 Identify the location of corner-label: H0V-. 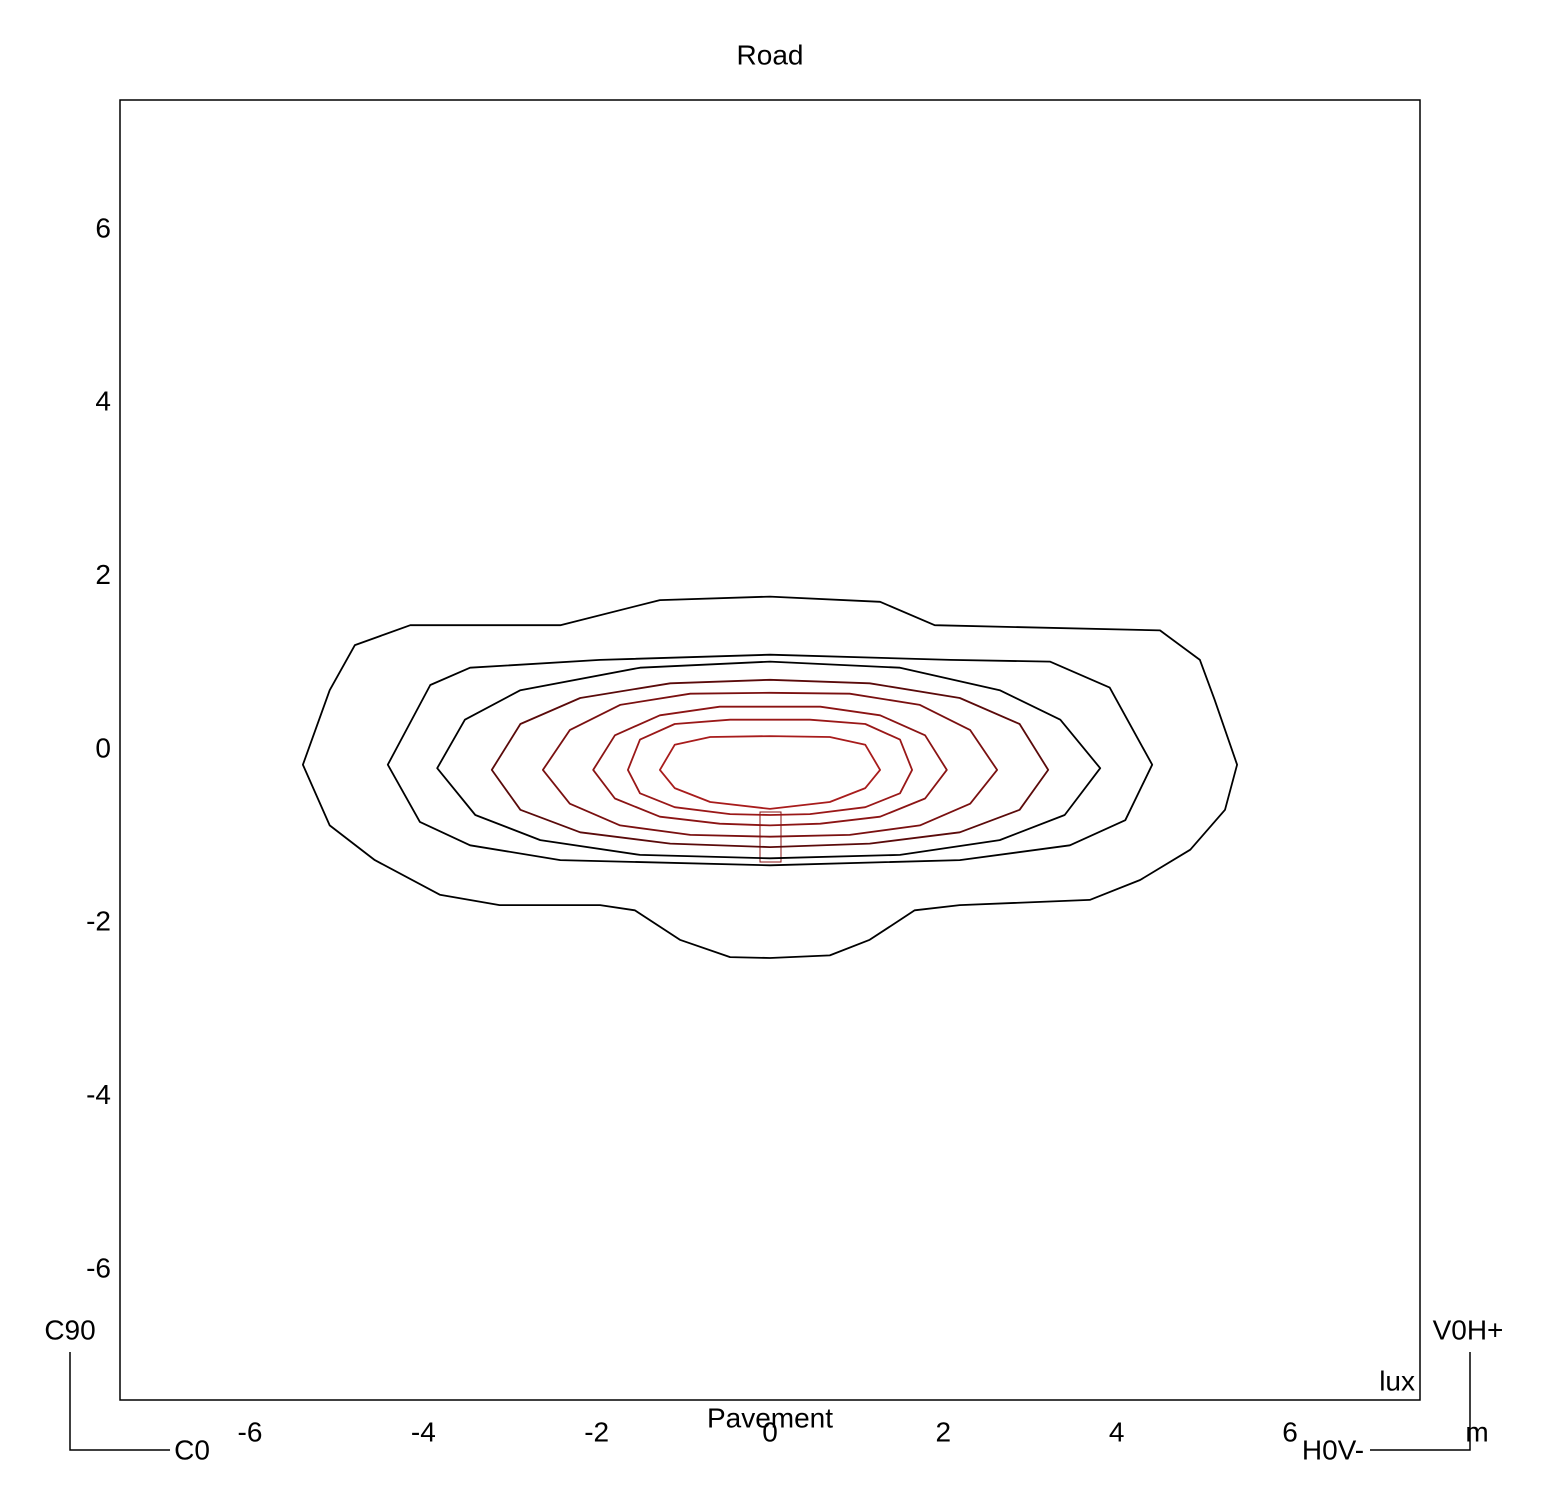
(1333, 1449).